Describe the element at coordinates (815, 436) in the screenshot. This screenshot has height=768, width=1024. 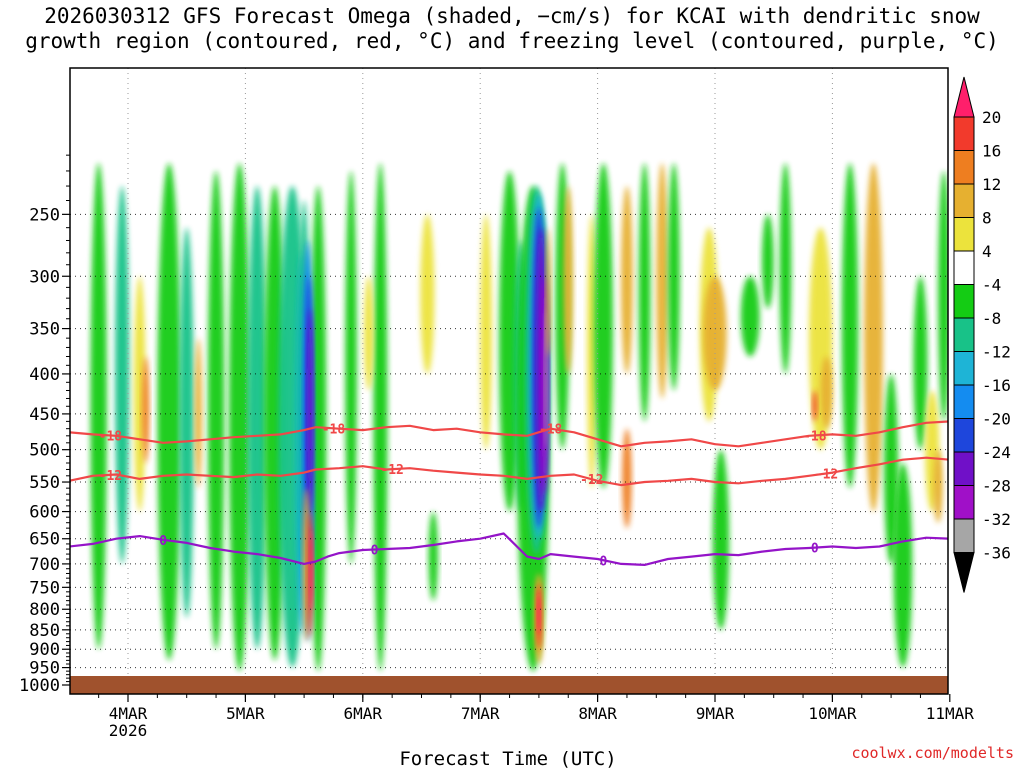
I see `contour-label--18-3: -18` at that location.